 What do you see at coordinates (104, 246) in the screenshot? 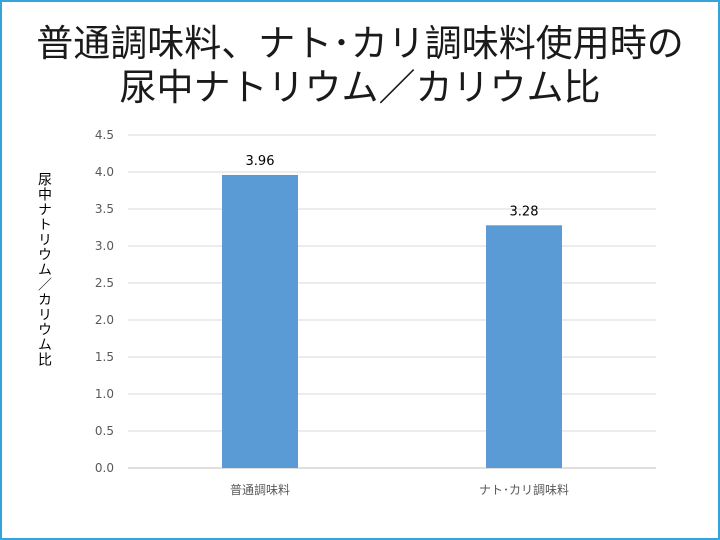
I see `y-tick-label: 3.0` at bounding box center [104, 246].